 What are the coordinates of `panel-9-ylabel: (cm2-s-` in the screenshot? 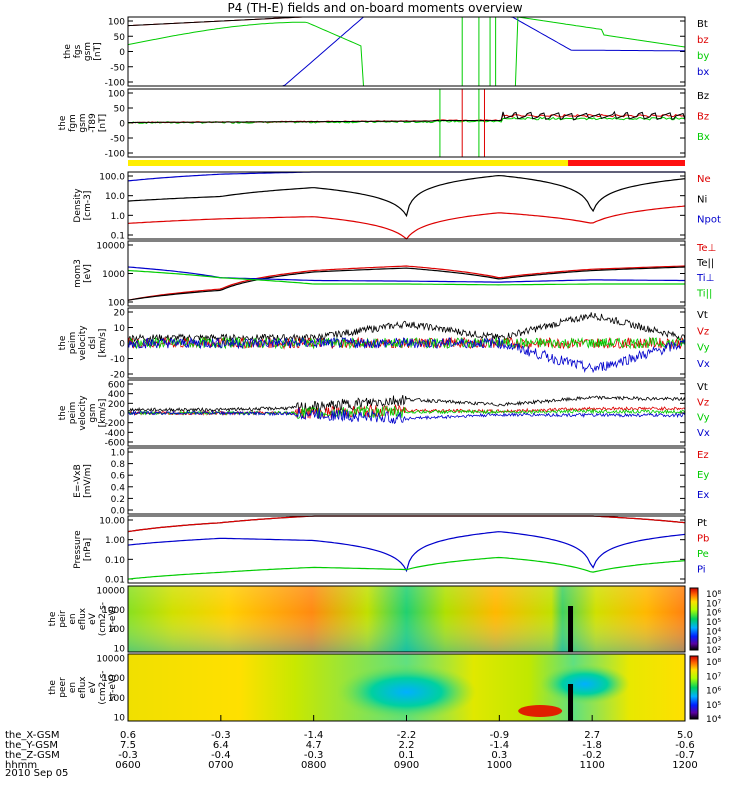 It's located at (103, 619).